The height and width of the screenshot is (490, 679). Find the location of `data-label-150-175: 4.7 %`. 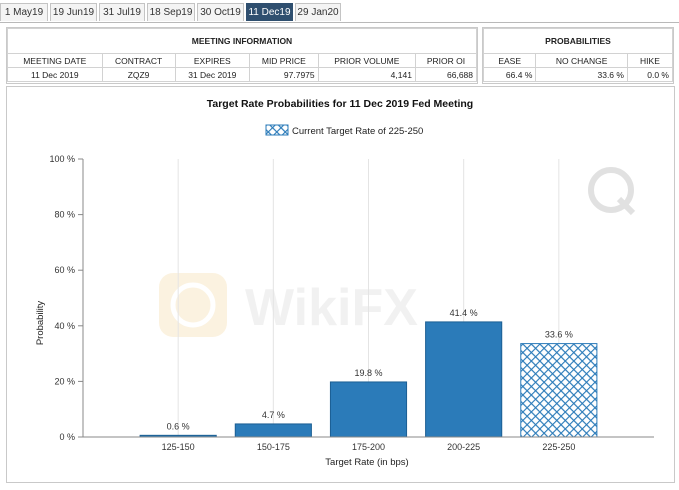

data-label-150-175: 4.7 % is located at coordinates (273, 415).